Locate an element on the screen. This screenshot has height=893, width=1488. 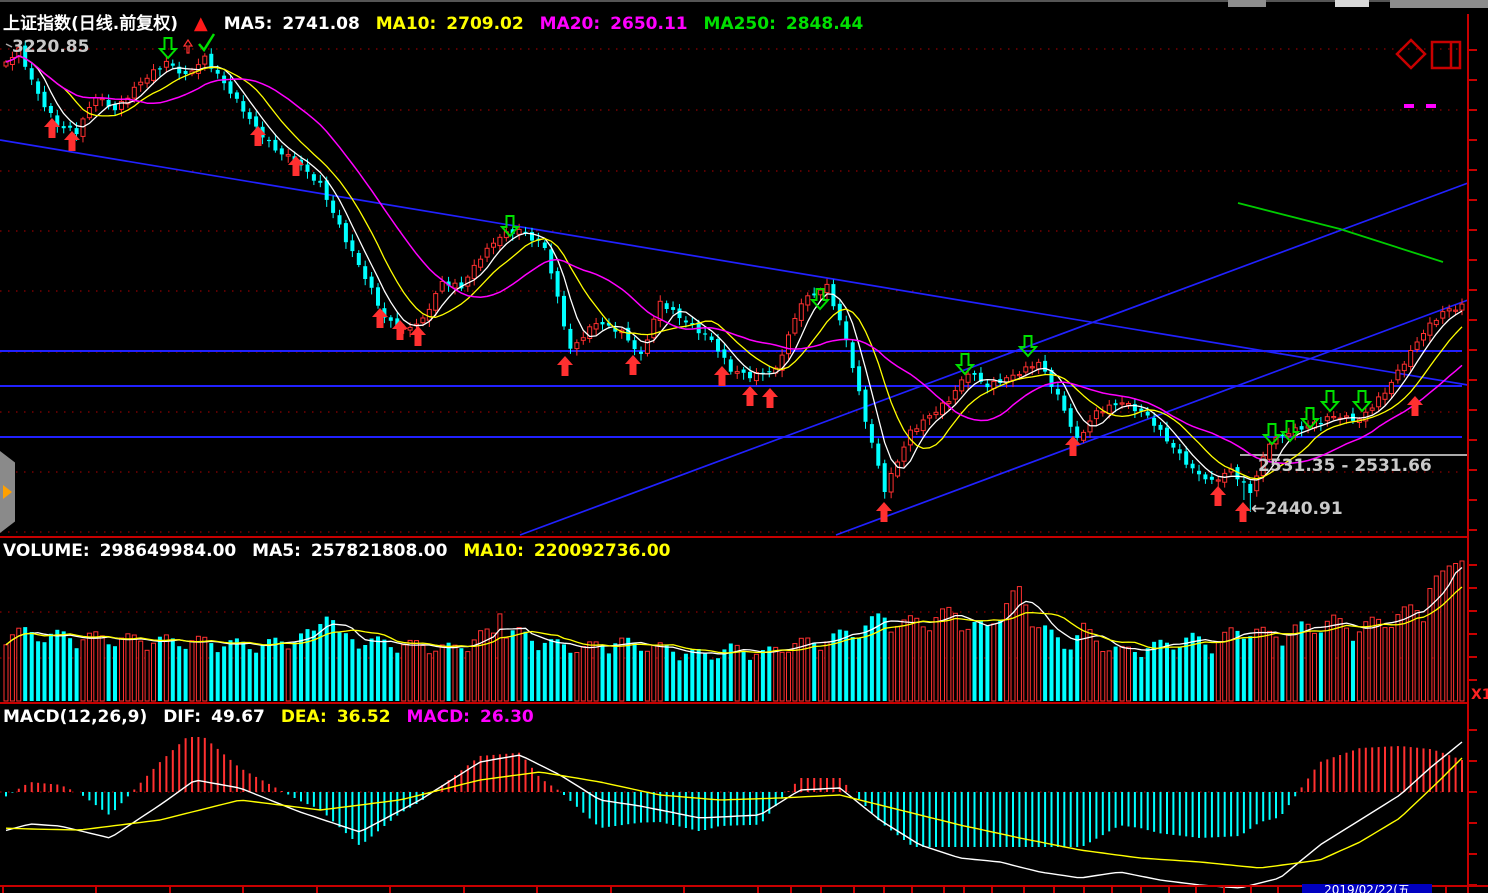
expand-right-icon is located at coordinates (7, 492).